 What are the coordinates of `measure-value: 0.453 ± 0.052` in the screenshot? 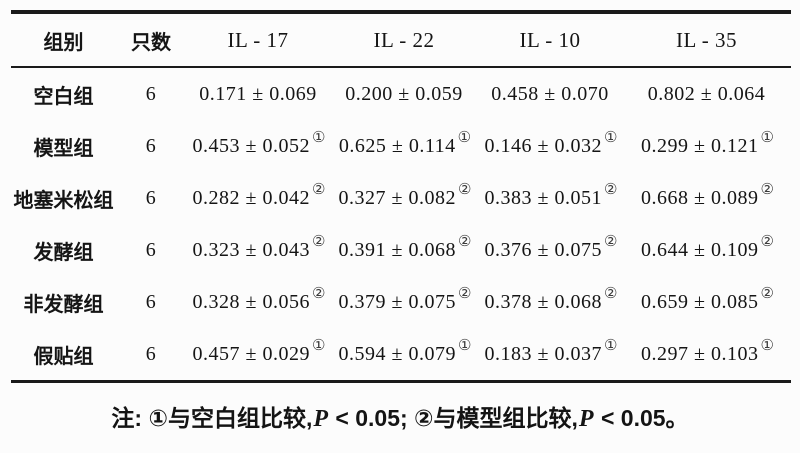 It's located at (251, 145).